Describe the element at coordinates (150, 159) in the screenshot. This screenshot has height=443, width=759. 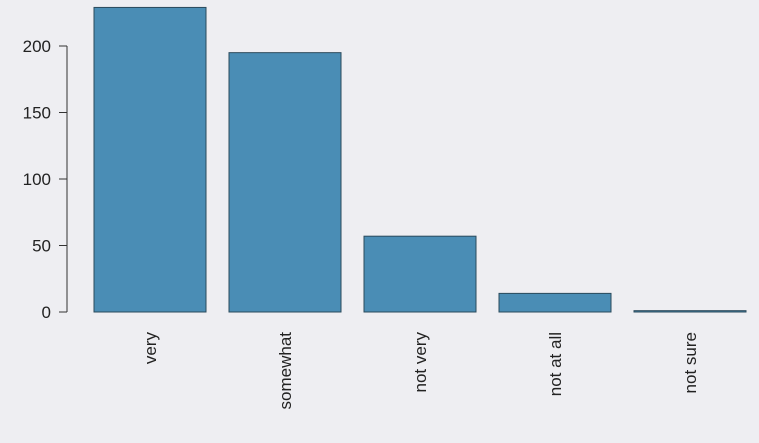
I see `bar-very` at that location.